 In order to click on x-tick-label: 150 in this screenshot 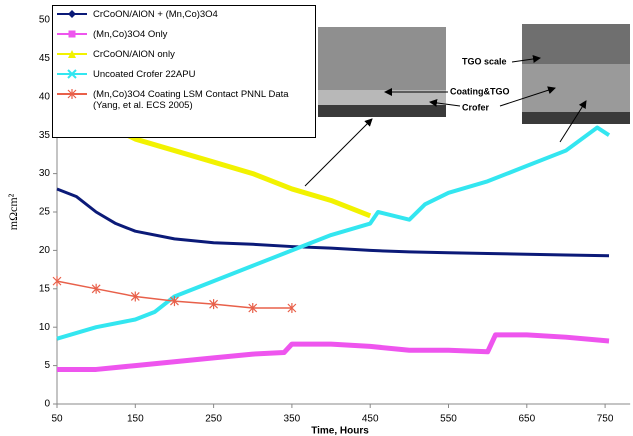, I will do `click(135, 419)`.